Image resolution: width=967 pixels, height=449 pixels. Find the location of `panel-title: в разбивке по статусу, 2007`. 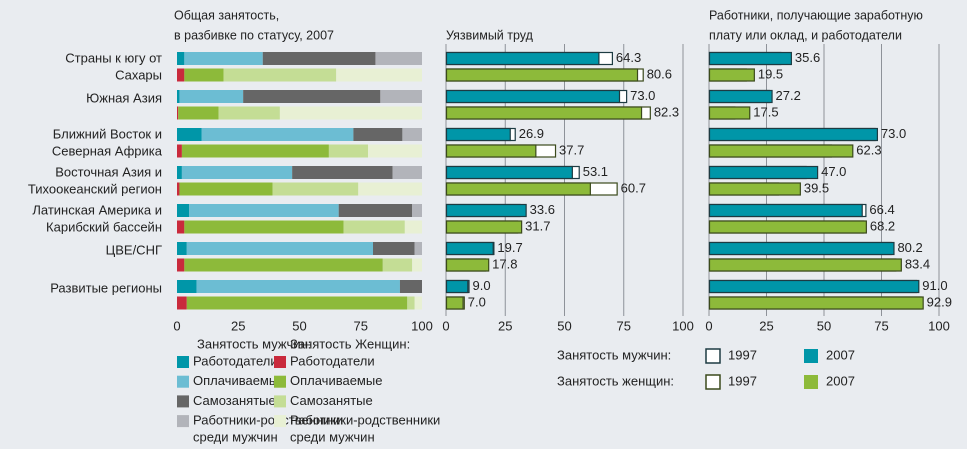

panel-title: в разбивке по статусу, 2007 is located at coordinates (254, 35).